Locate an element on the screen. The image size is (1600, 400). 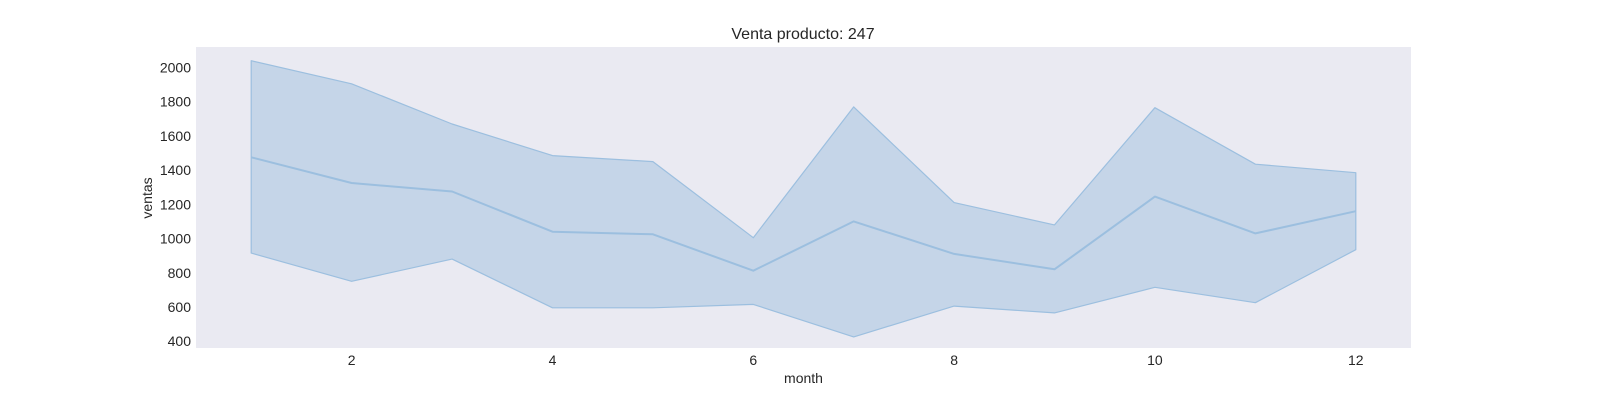
y-tick-label: 1200 is located at coordinates (175, 204).